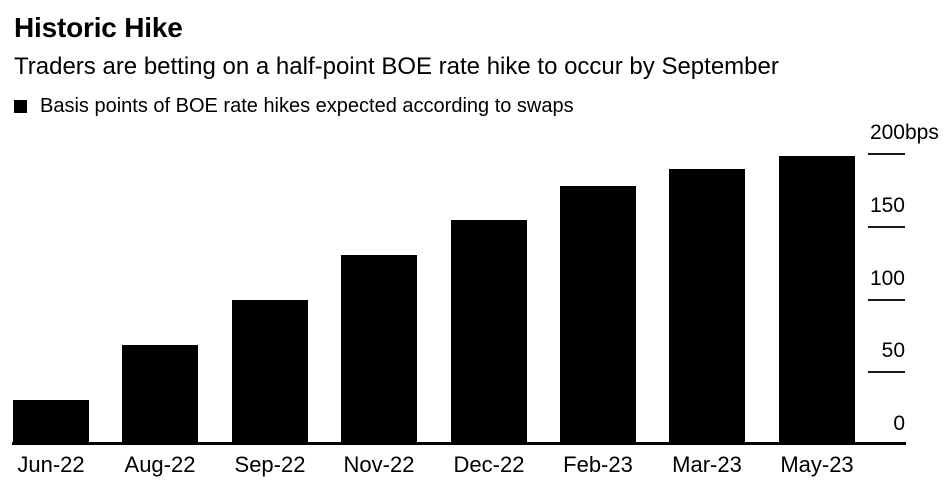 This screenshot has height=498, width=948. Describe the element at coordinates (922, 132) in the screenshot. I see `y-axis-unit: bps` at that location.